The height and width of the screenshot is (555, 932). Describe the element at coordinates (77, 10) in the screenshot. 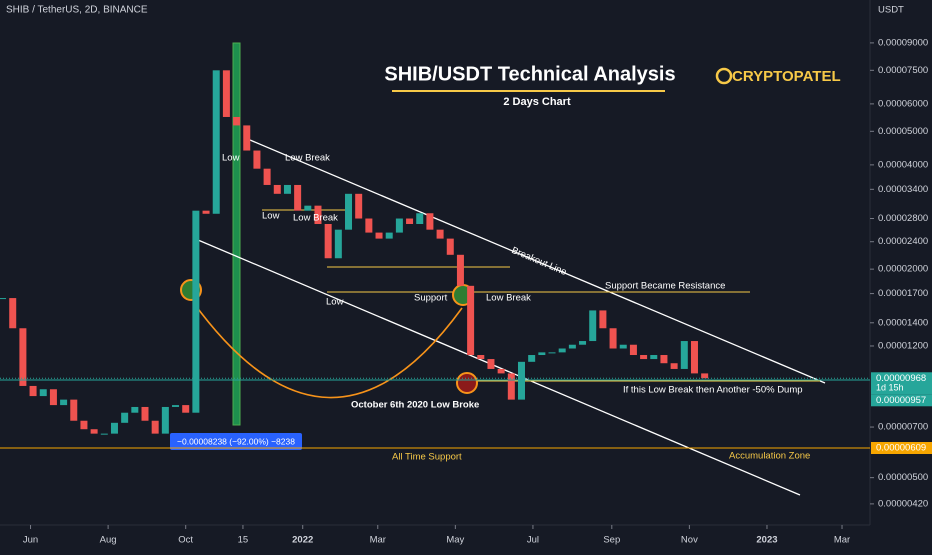

I see `symbol-header: SHIB / TetherUS, 2D, BINANCE` at that location.